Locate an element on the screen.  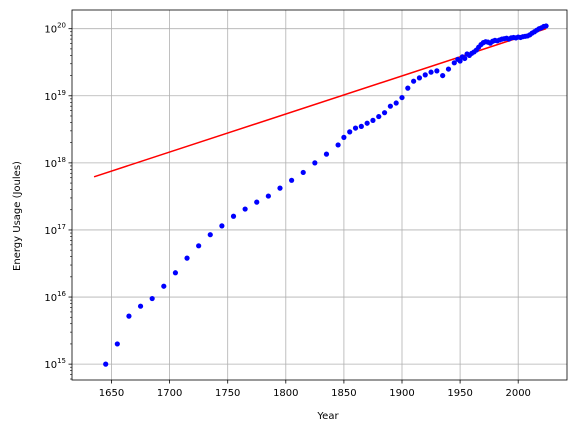
x-tick-label: 1900 is located at coordinates (401, 393).